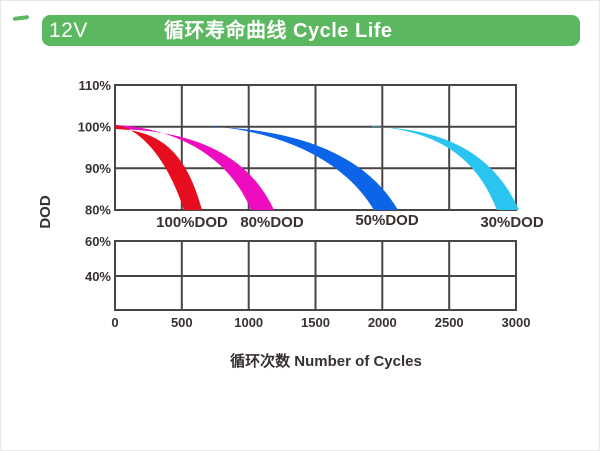  What do you see at coordinates (445, 168) in the screenshot?
I see `curve-30pct-dod` at bounding box center [445, 168].